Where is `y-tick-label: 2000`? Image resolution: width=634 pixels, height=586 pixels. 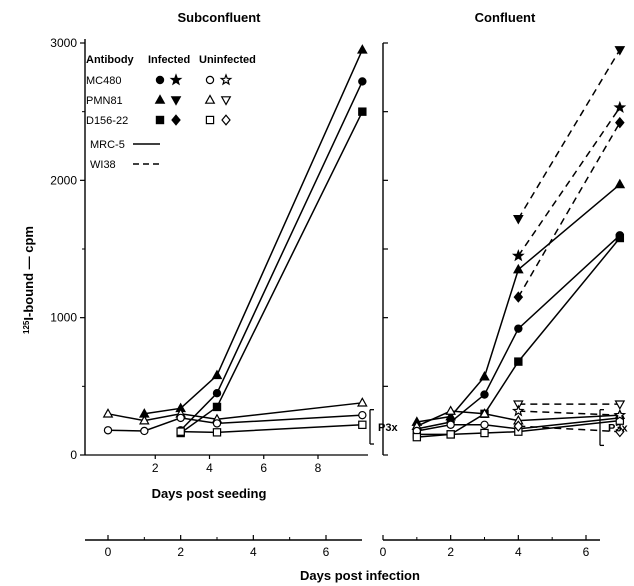 y-tick-label: 2000 is located at coordinates (63, 180).